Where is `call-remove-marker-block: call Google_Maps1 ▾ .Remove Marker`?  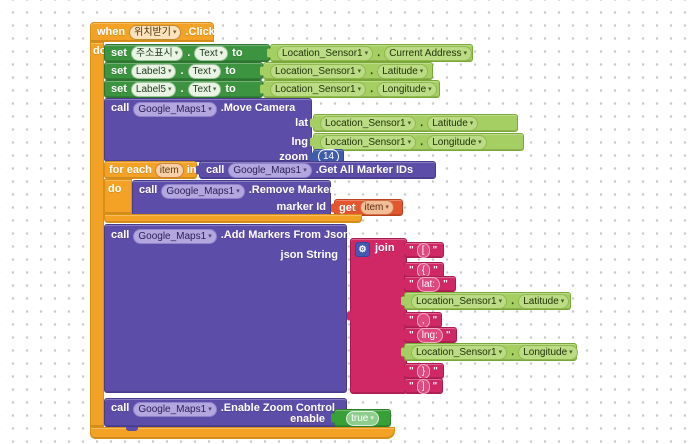
call-remove-marker-block: call Google_Maps1 ▾ .Remove Marker is located at coordinates (233, 199).